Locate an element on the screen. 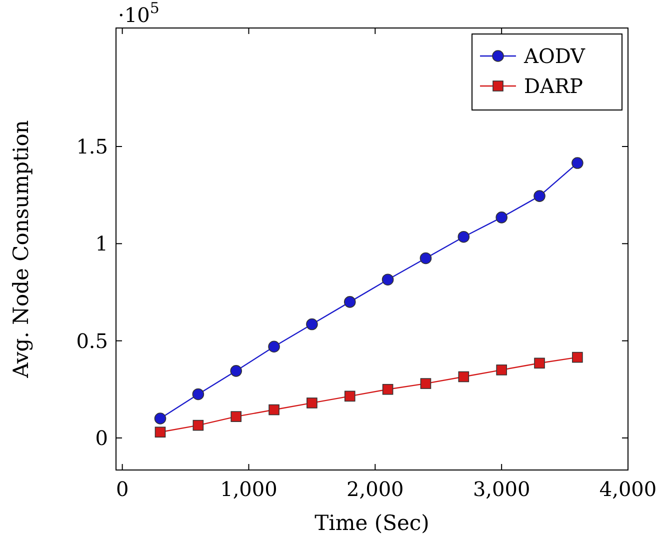 The image size is (666, 550). x-tick-label: 3,000 is located at coordinates (501, 489).